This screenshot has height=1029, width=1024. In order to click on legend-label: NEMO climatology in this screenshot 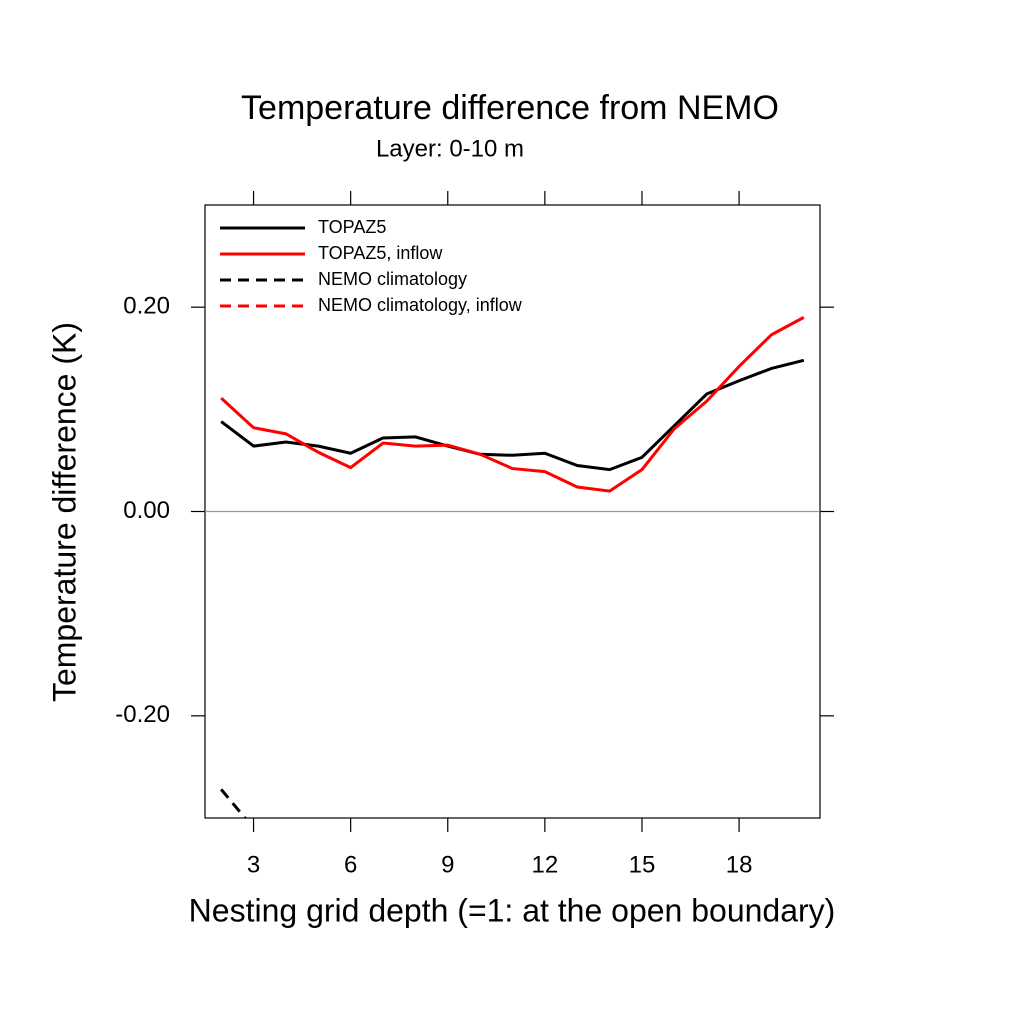, I will do `click(392, 279)`.